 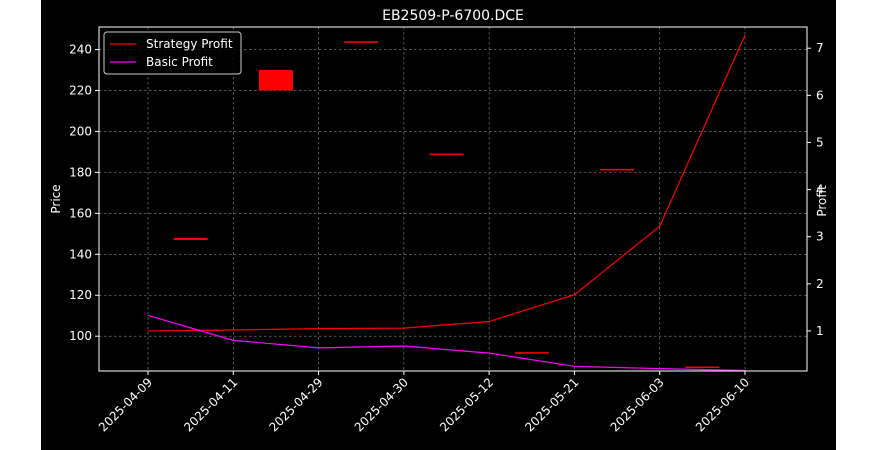 I want to click on chart-title: EB2509-P-6700.DCE, so click(x=453, y=16).